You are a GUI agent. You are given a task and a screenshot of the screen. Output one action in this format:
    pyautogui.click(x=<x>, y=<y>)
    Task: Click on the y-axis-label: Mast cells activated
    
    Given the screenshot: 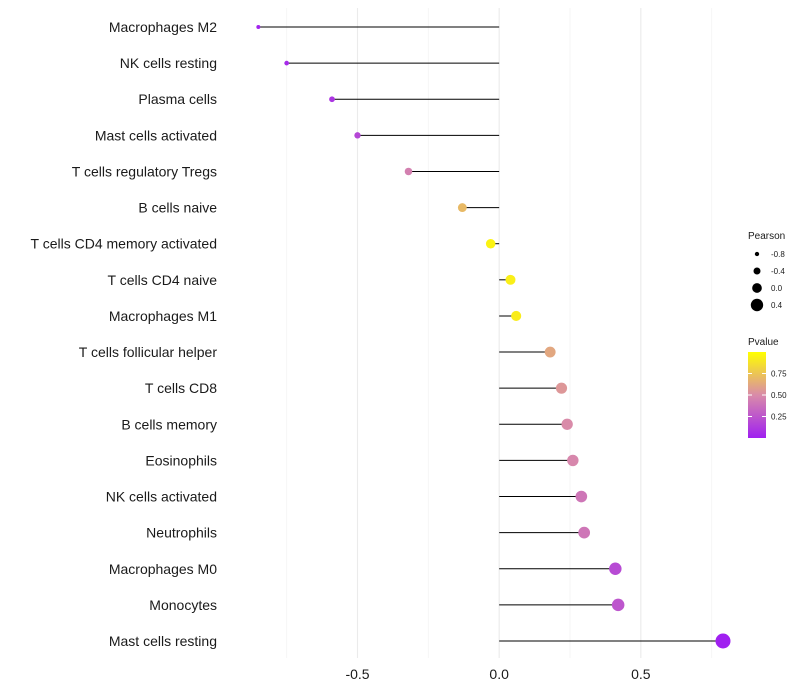 What is the action you would take?
    pyautogui.click(x=156, y=135)
    